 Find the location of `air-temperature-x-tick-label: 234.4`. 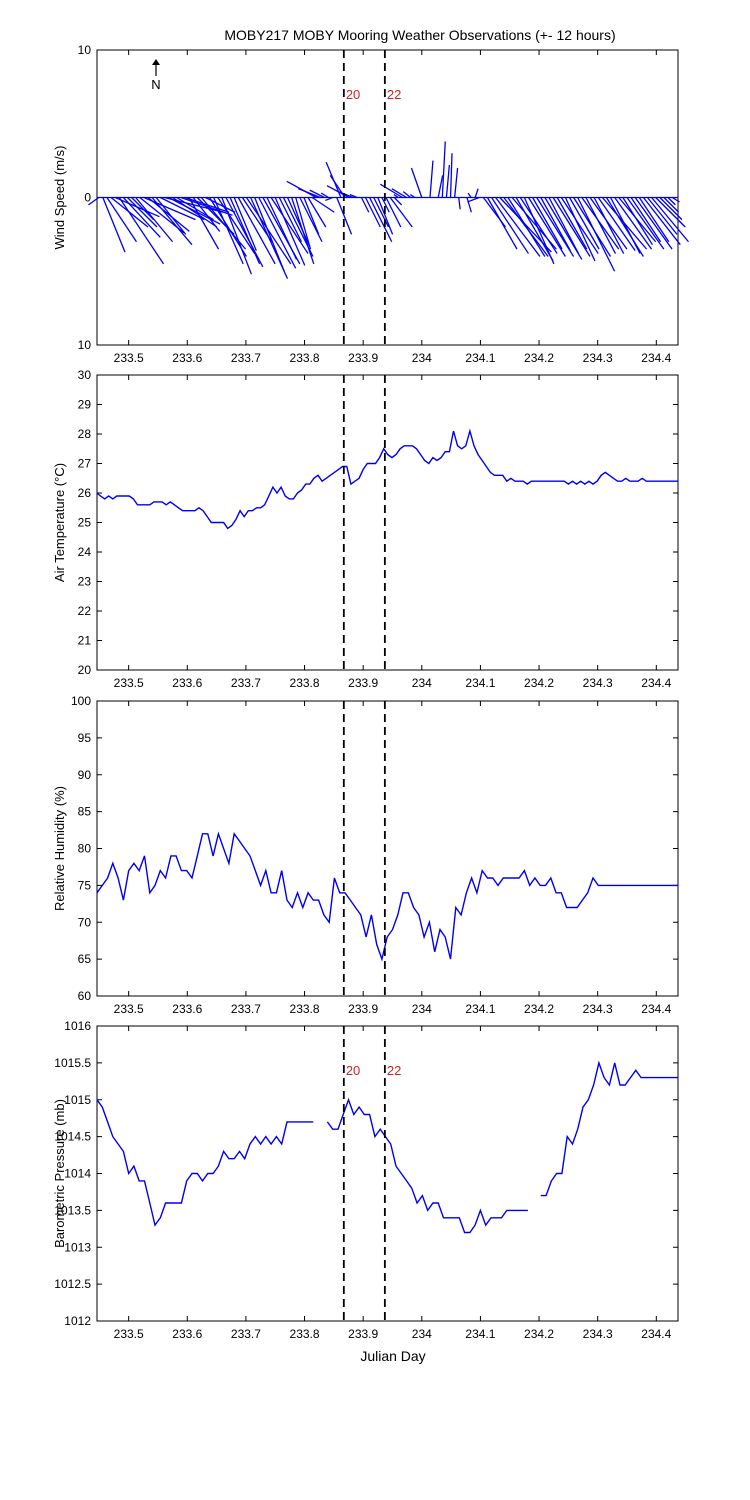

air-temperature-x-tick-label: 234.4 is located at coordinates (656, 683).